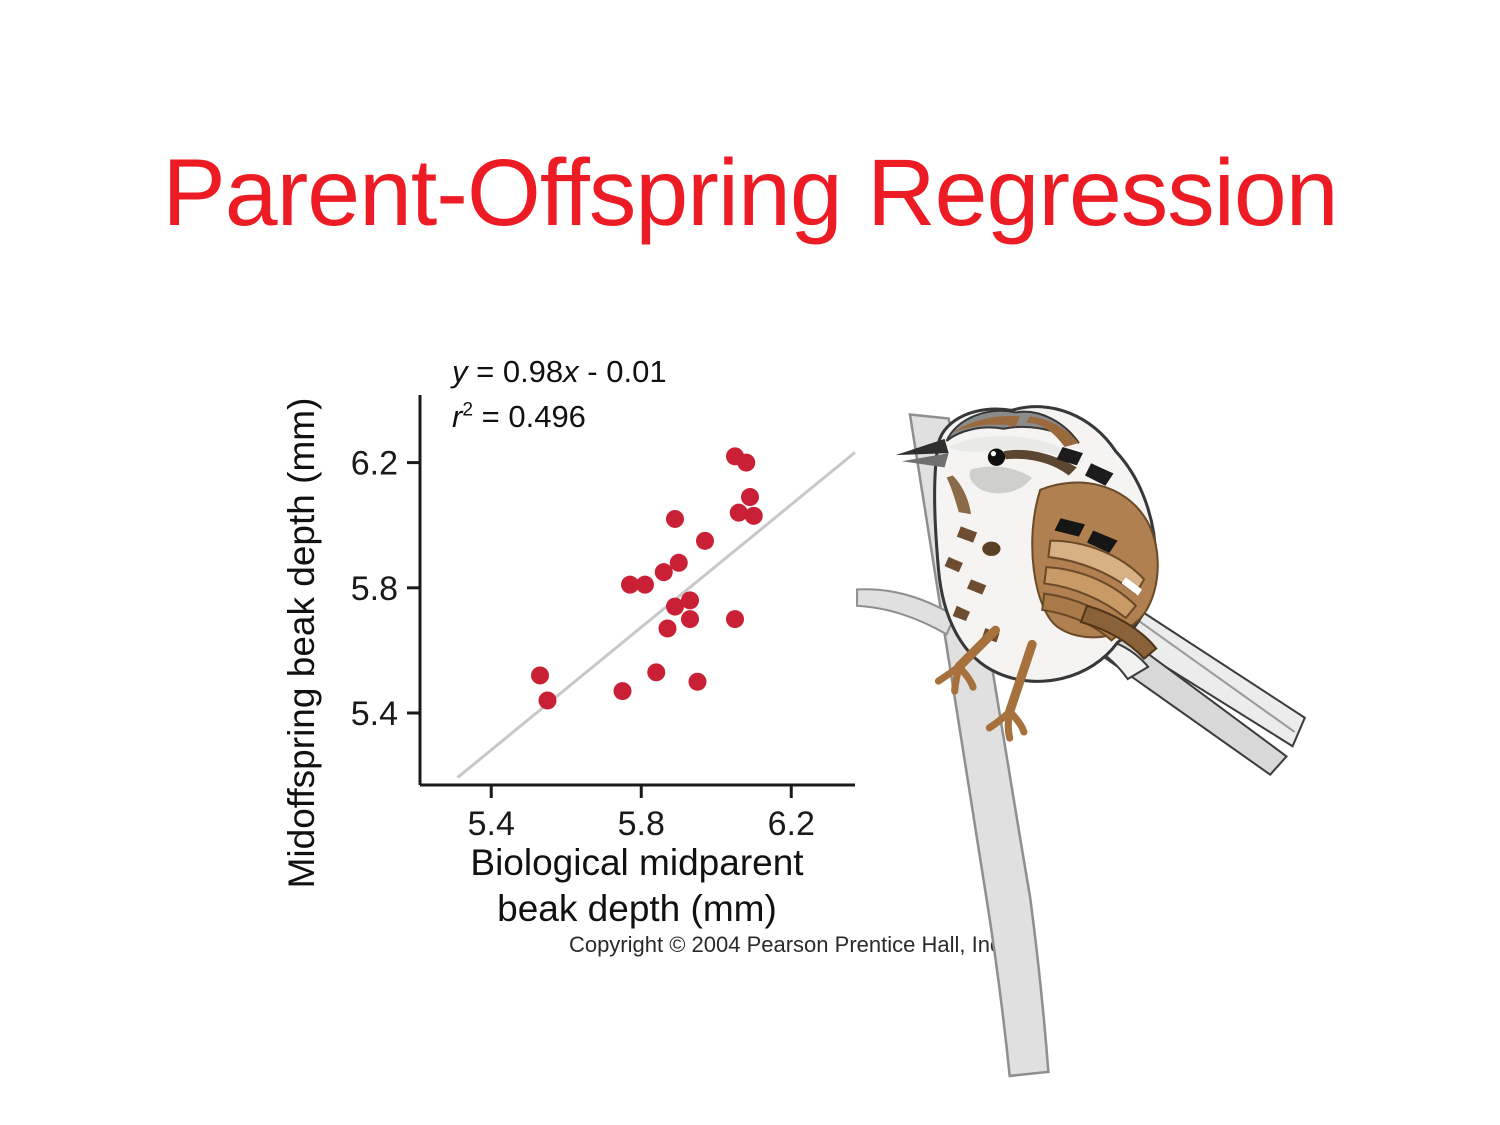  Describe the element at coordinates (460, 371) in the screenshot. I see `equation-y-variable: y` at that location.